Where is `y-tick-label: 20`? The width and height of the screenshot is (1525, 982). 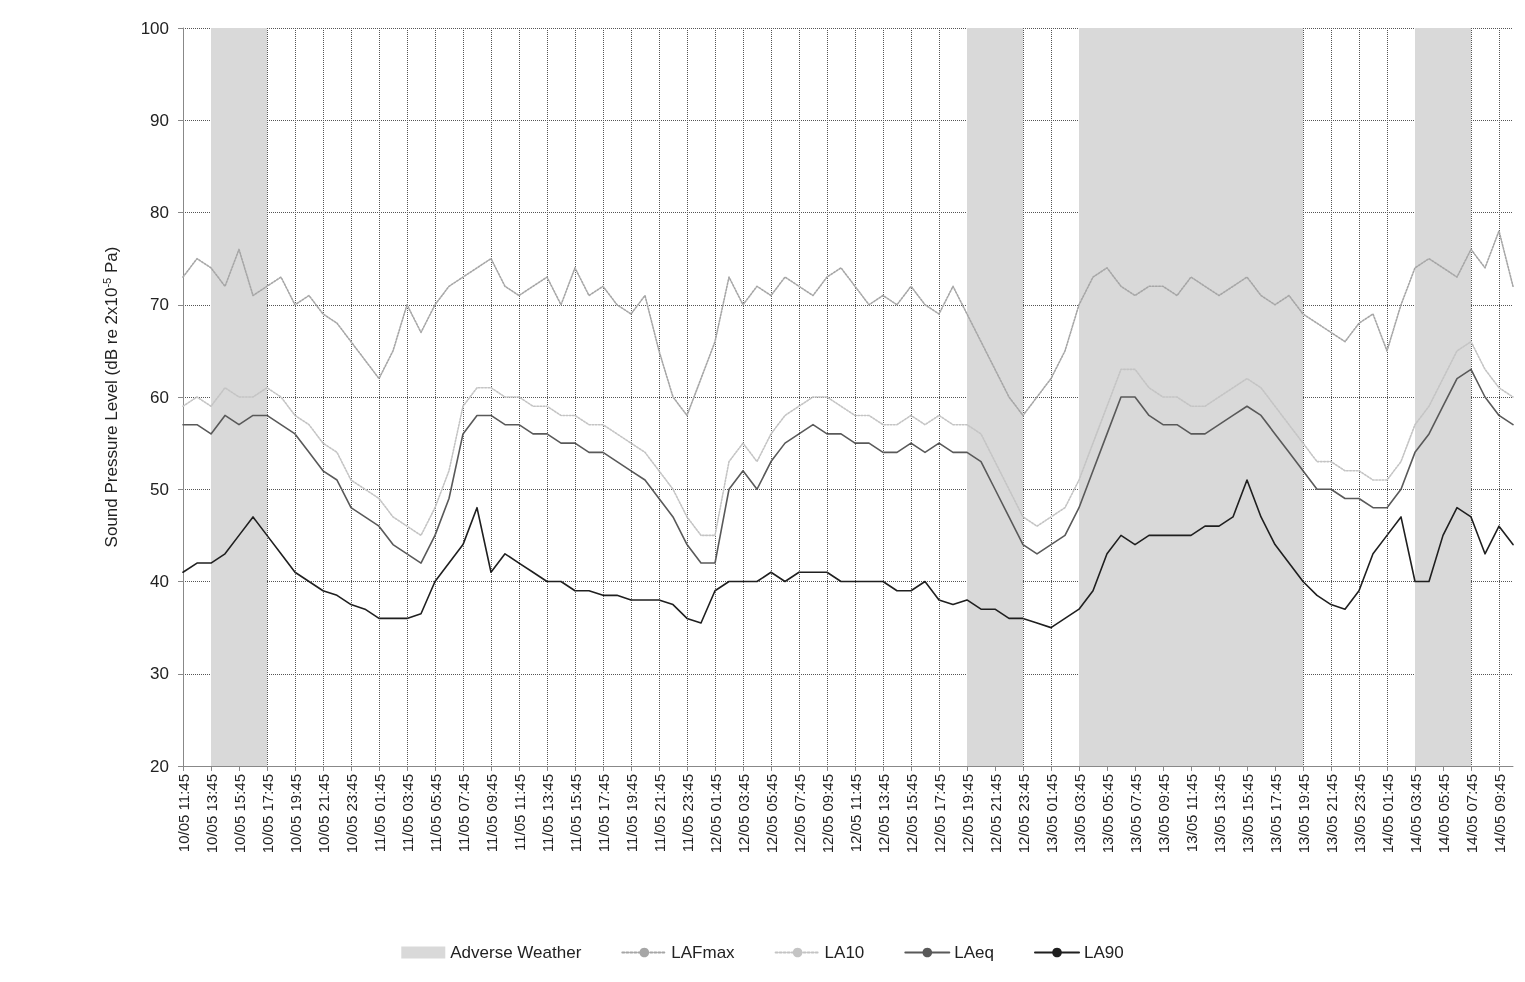 y-tick-label: 20 is located at coordinates (159, 766).